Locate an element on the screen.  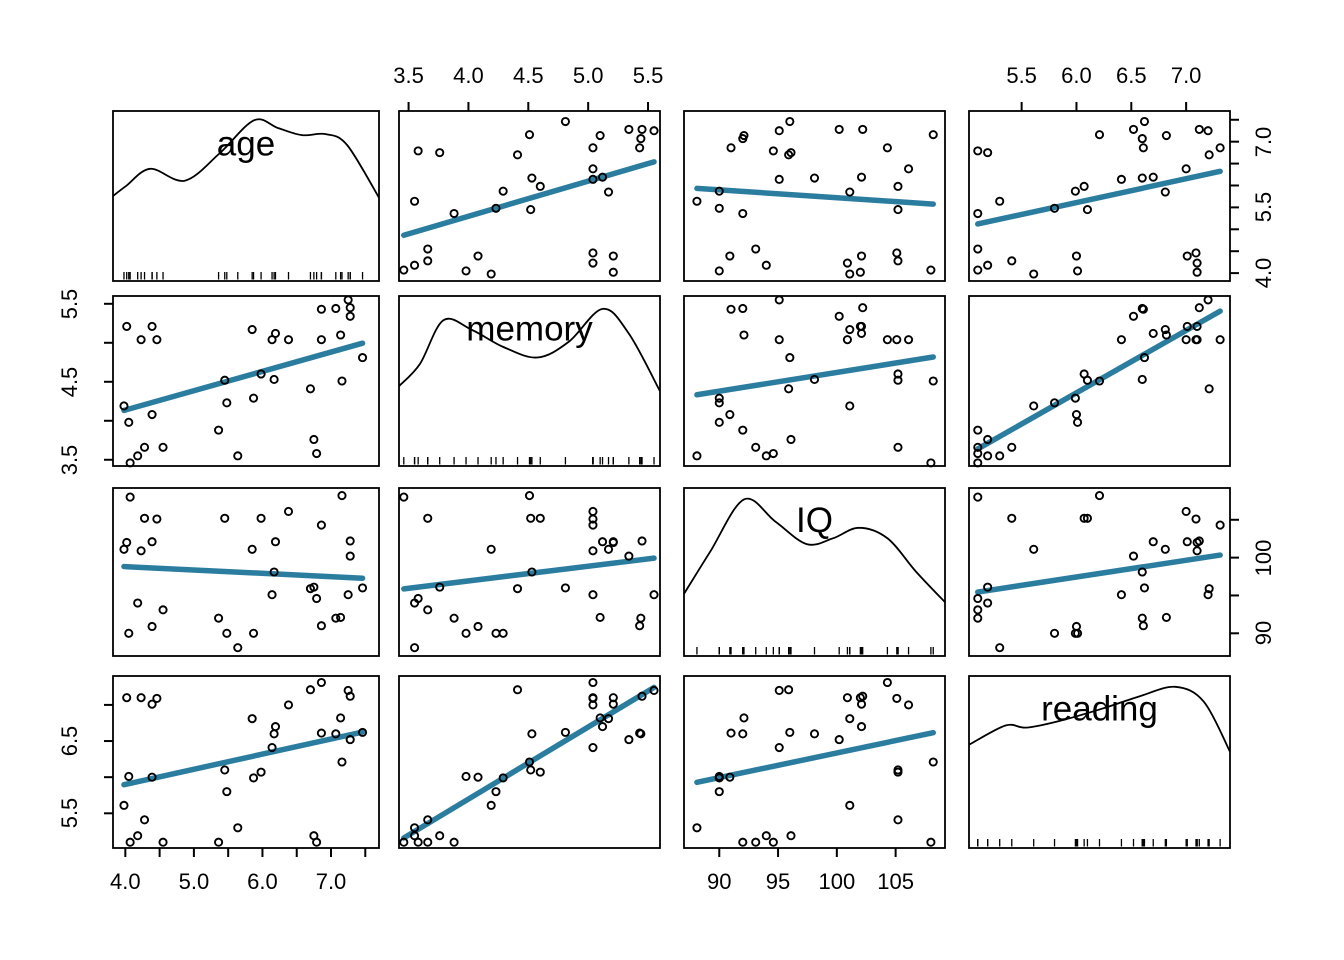
tick-label-age: 7.0 is located at coordinates (1263, 141).